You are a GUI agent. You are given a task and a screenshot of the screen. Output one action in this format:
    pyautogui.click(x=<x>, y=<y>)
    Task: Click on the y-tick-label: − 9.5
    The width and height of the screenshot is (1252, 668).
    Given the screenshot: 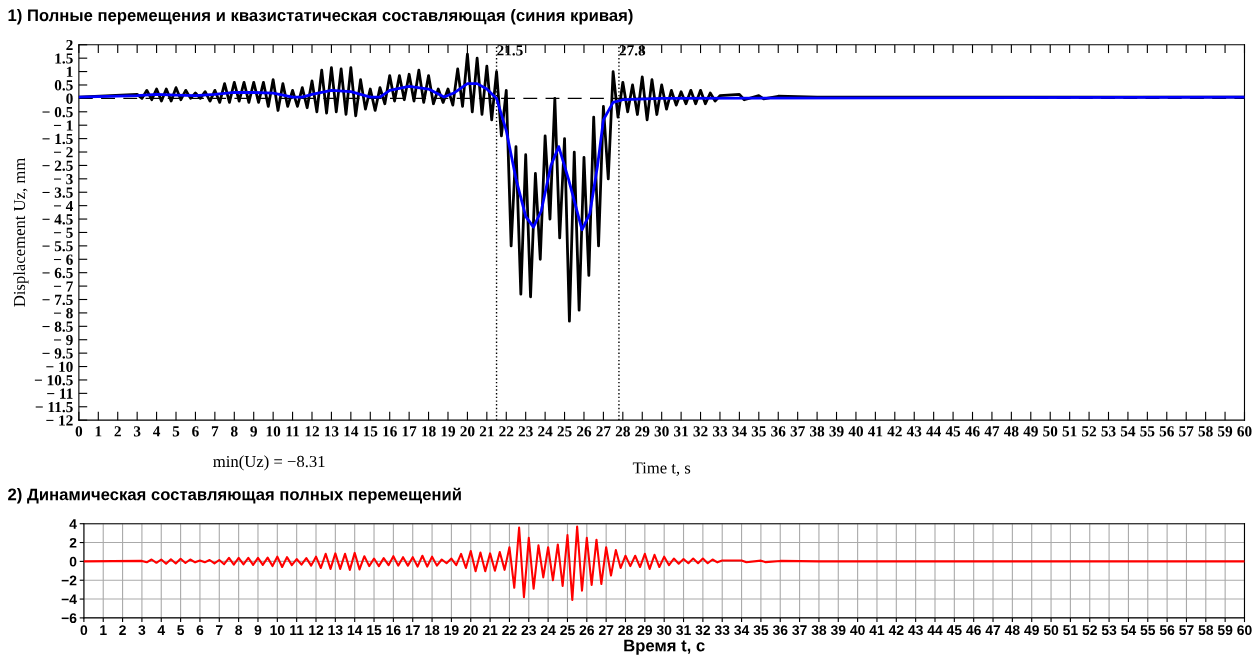 What is the action you would take?
    pyautogui.click(x=57, y=353)
    